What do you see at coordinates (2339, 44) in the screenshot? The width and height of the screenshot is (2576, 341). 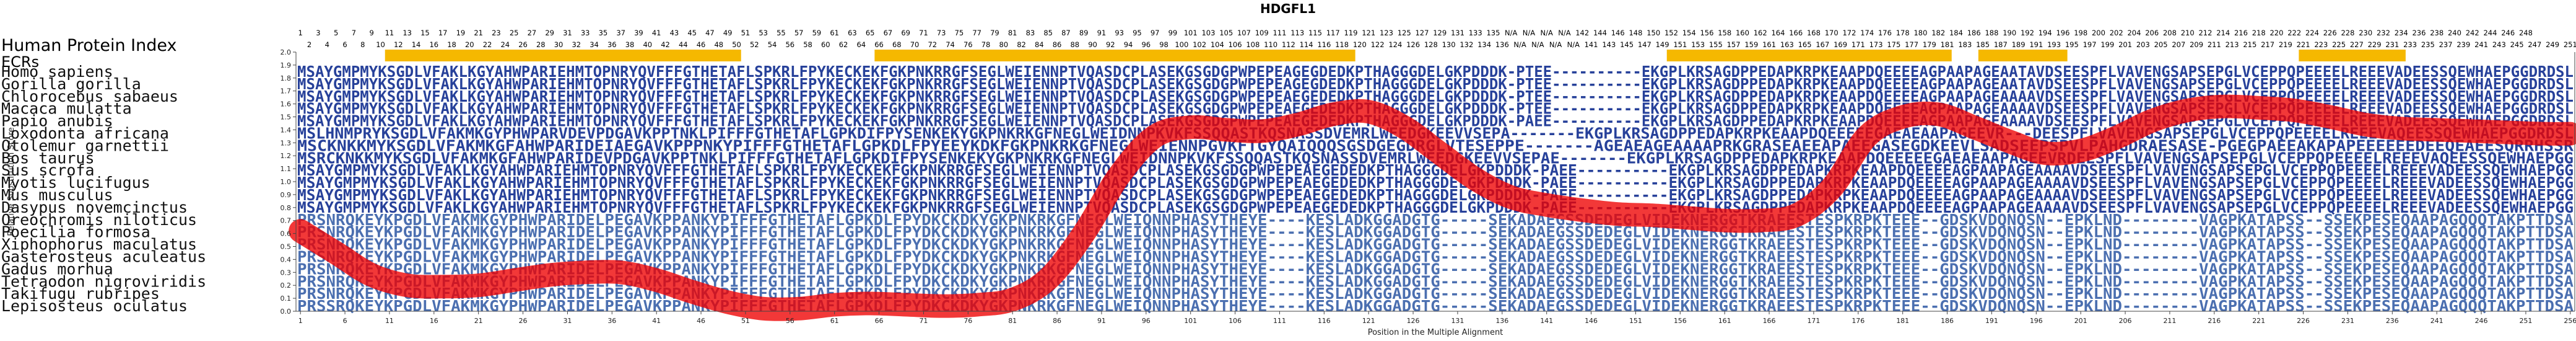 I see `index-label: 225` at bounding box center [2339, 44].